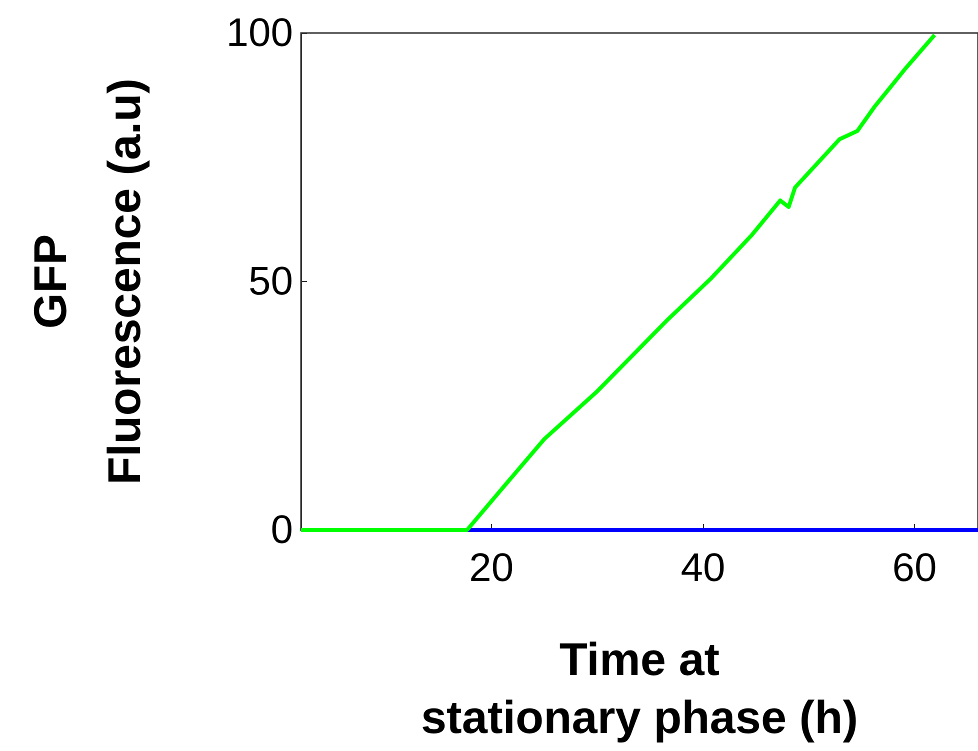 This screenshot has width=978, height=751. I want to click on y-tick-label: 0, so click(281, 530).